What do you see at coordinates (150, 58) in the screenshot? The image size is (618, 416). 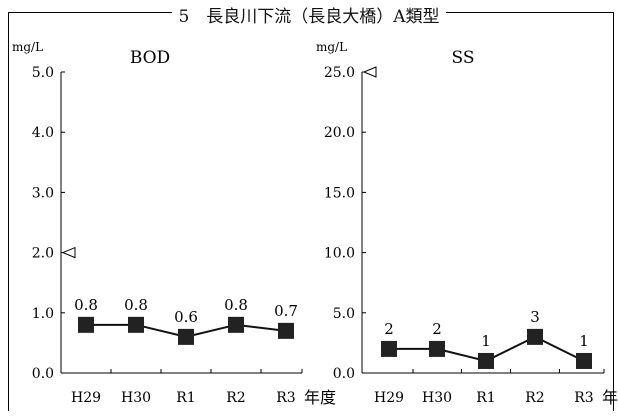 I see `panel-title: BOD` at bounding box center [150, 58].